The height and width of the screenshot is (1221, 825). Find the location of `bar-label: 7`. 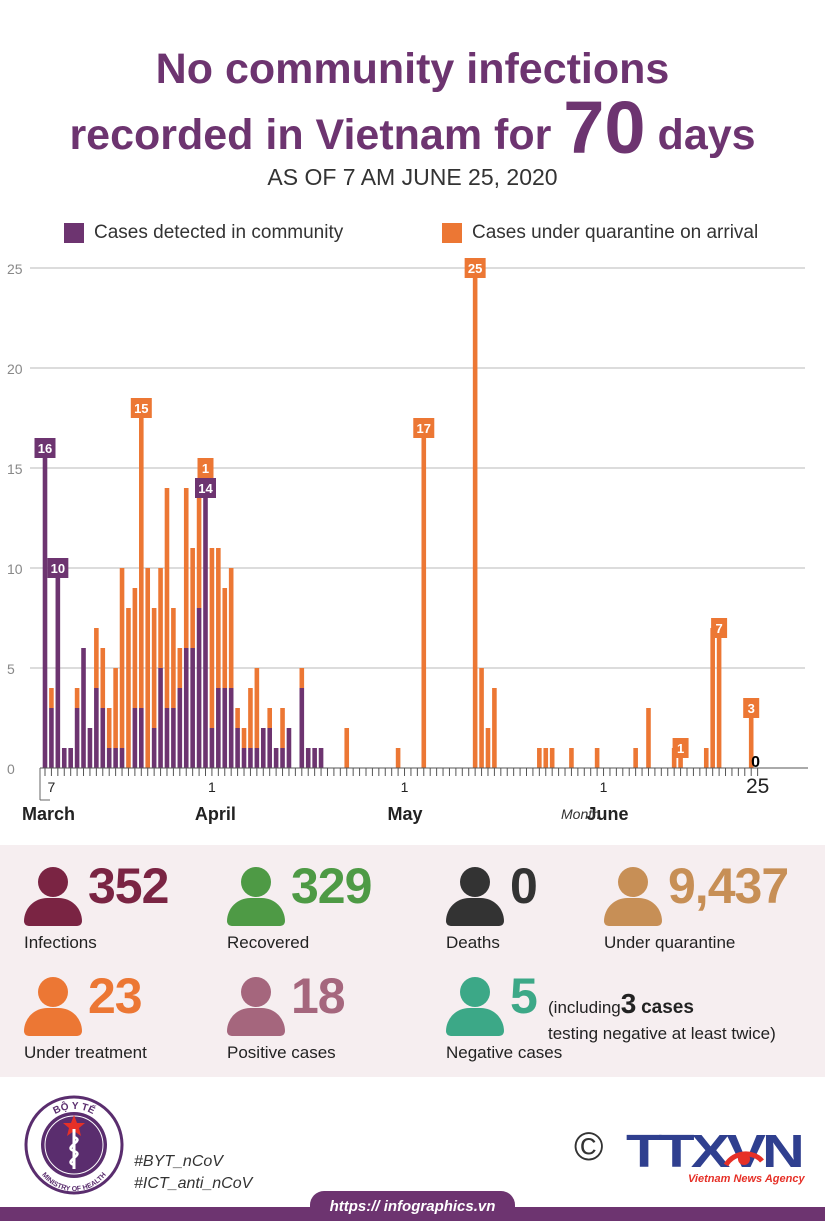

bar-label: 7 is located at coordinates (718, 628).